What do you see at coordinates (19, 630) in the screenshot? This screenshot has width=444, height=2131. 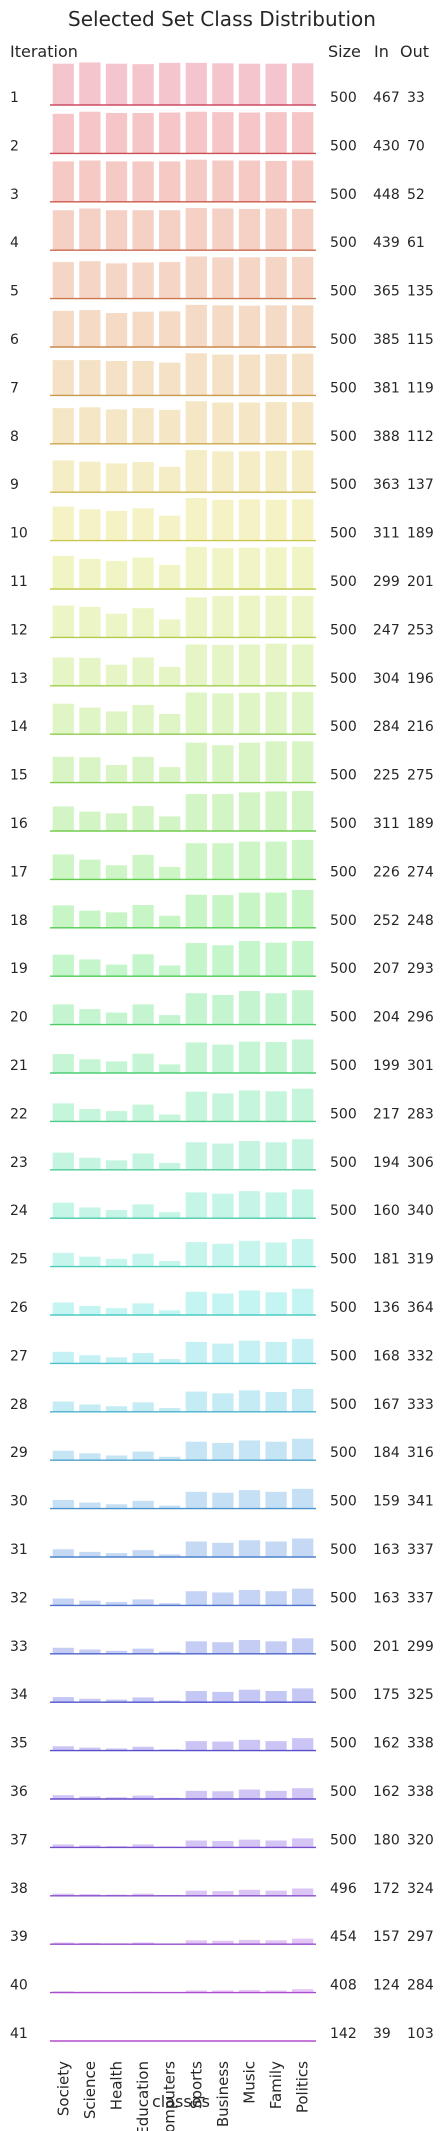 I see `iteration-label: 12` at bounding box center [19, 630].